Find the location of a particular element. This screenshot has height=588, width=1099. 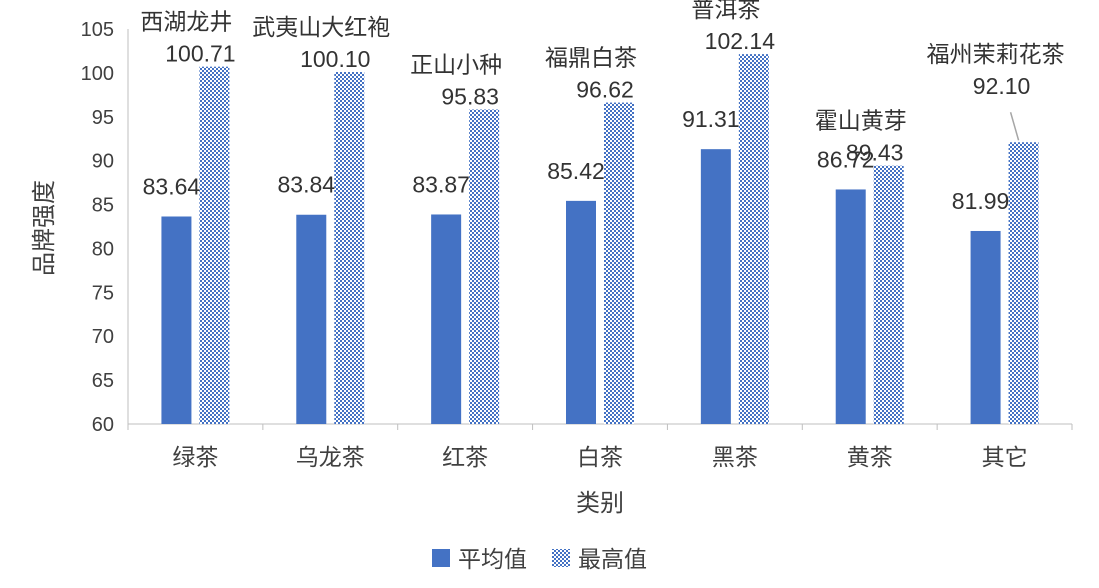

brand-annotation: 福鼎白茶 is located at coordinates (591, 59).